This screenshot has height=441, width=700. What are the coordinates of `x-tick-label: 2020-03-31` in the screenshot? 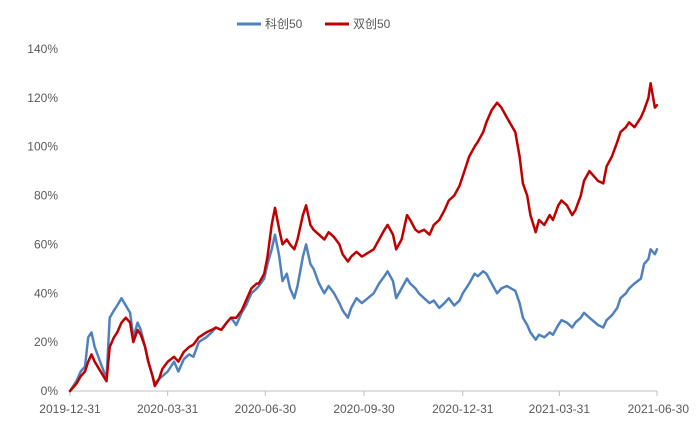 It's located at (168, 409).